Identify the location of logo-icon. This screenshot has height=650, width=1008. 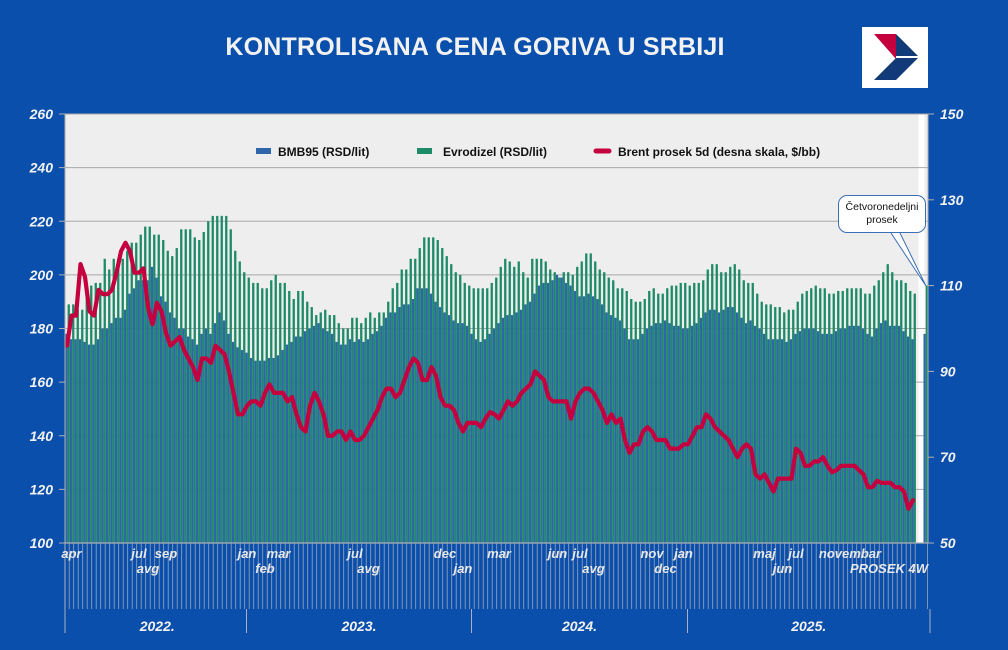
(895, 57).